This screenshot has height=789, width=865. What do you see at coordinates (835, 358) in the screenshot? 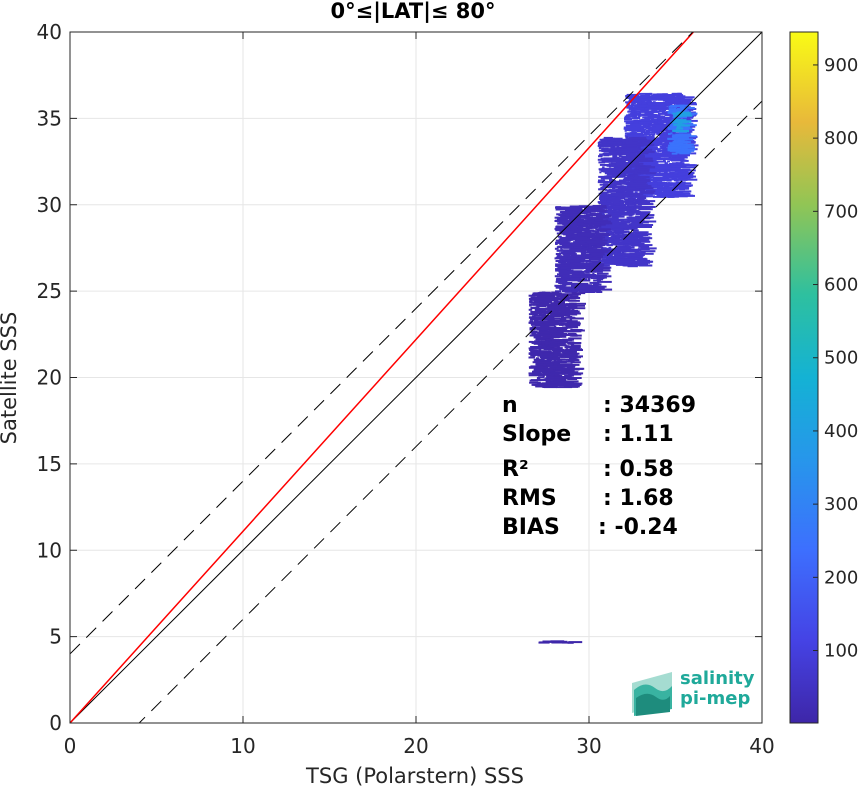
I see `colorbar-ticks: 100 200 300 400 500 600 700 800 900` at bounding box center [835, 358].